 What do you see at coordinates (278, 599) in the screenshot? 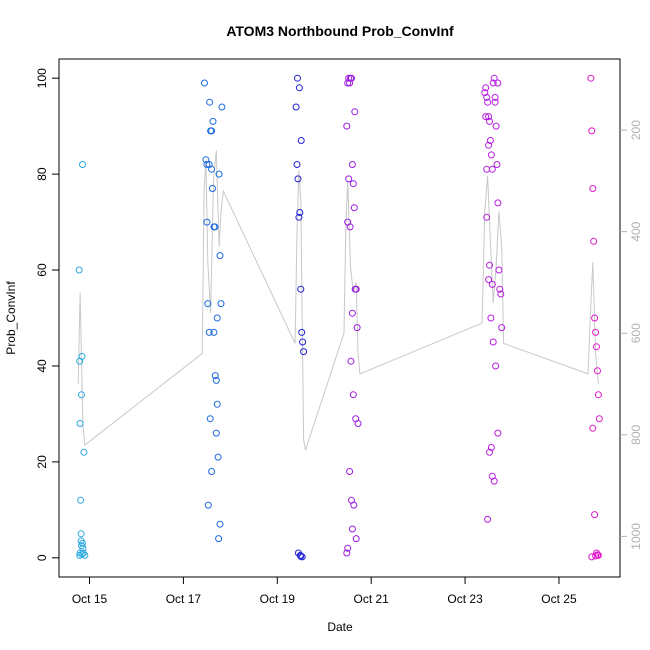
I see `x-tick-label: Oct 19` at bounding box center [278, 599].